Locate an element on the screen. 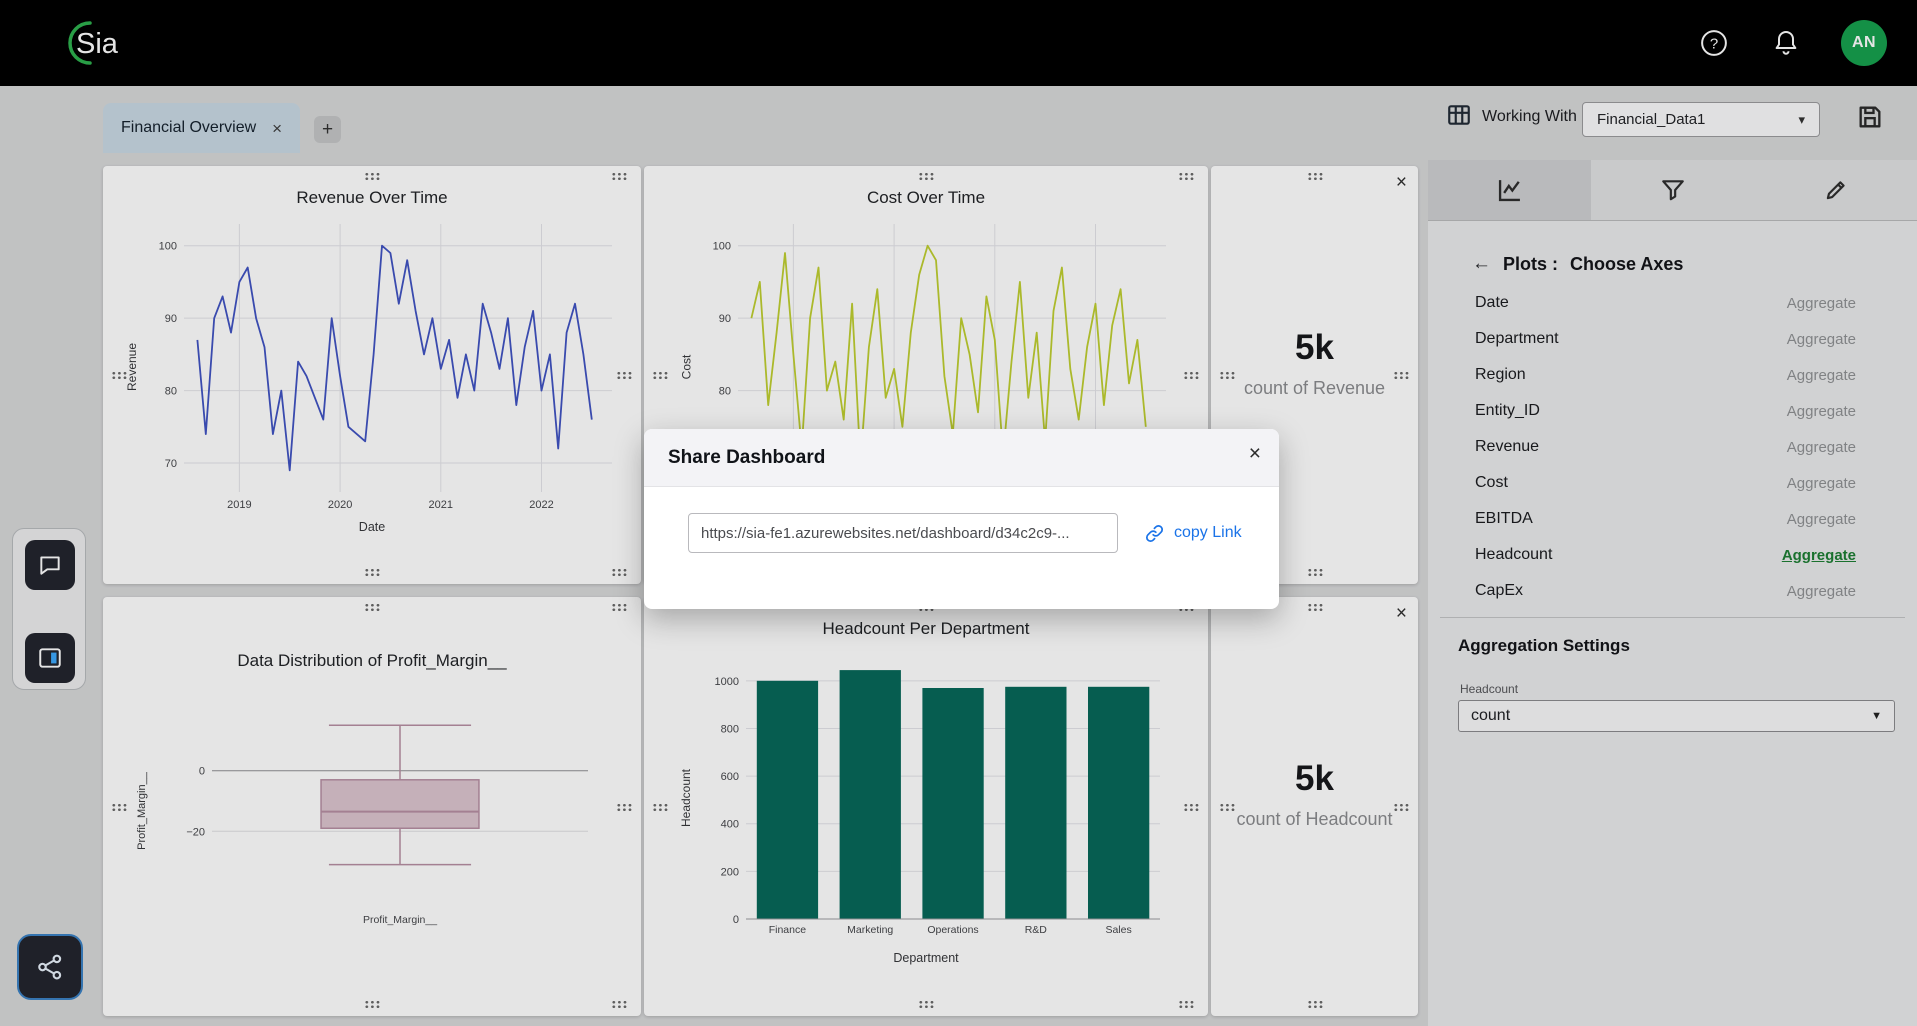 Image resolution: width=1917 pixels, height=1026 pixels. plot-field-row: Cost Aggregate is located at coordinates (1672, 483).